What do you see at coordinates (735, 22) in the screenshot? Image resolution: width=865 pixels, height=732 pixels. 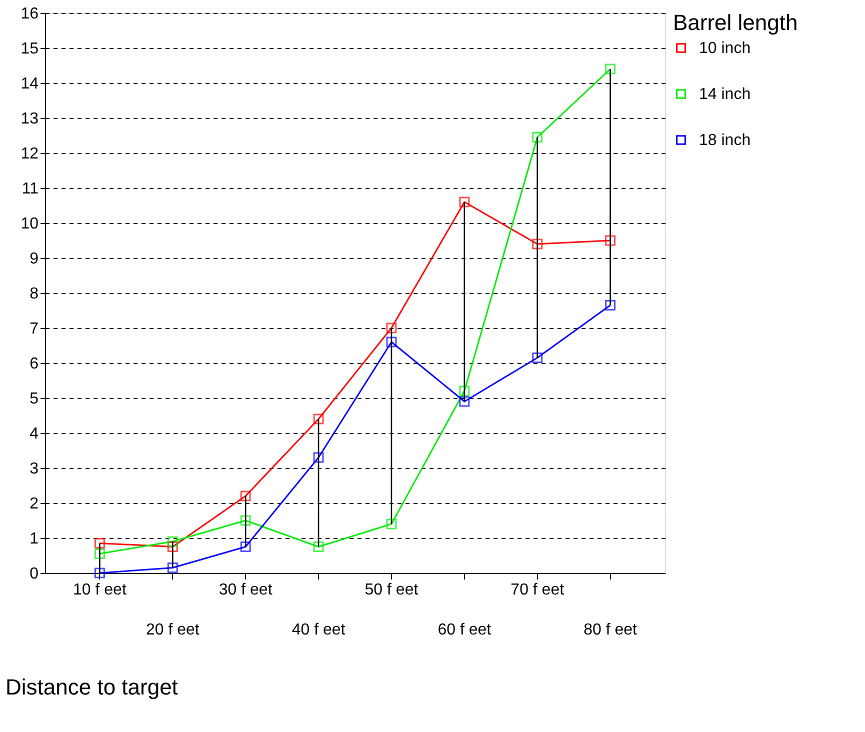 I see `legend-title: Barrel length` at bounding box center [735, 22].